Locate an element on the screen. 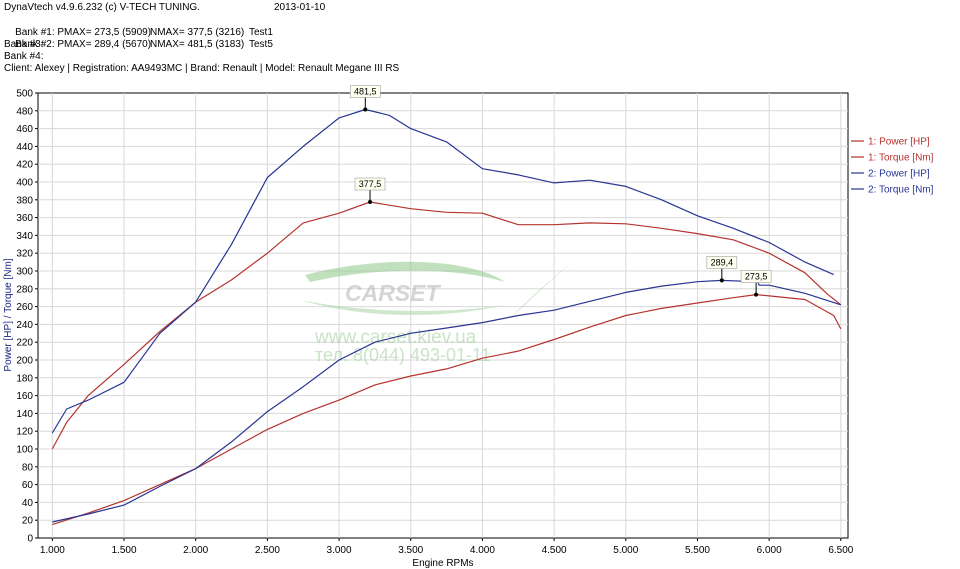 This screenshot has height=569, width=960. watermark-swoosh-bottom is located at coordinates (402, 308).